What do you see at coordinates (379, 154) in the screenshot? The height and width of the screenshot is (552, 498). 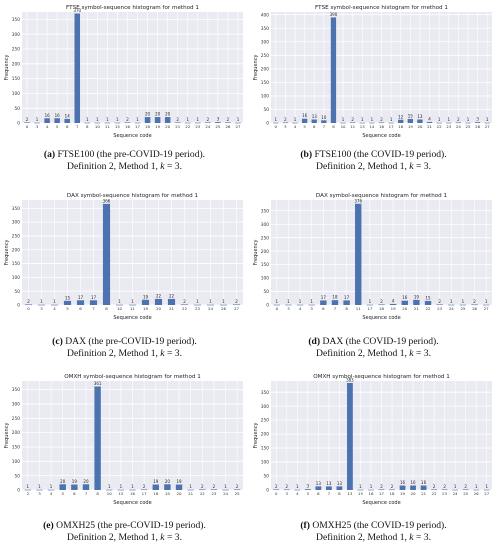 I see `caption-line1: FTSE100 (the COVID-19 period).` at bounding box center [379, 154].